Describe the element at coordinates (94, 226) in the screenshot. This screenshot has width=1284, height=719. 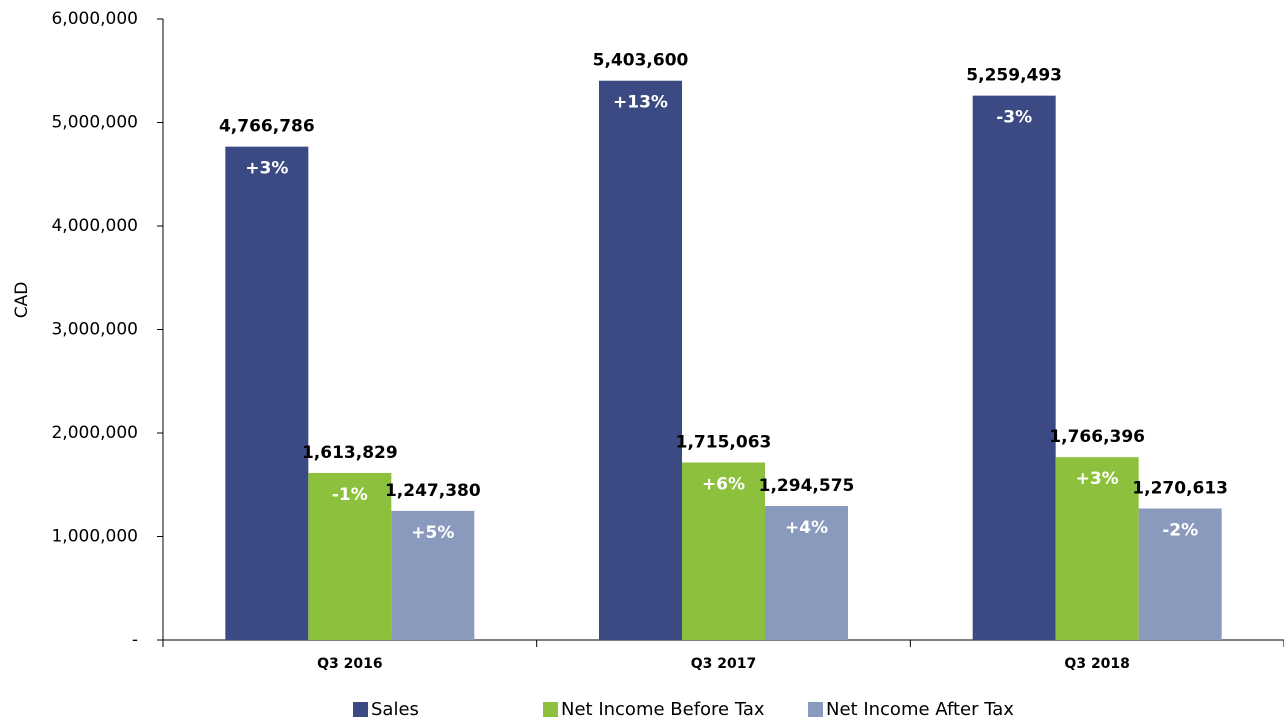
I see `y-tick-label: 4,000,000` at that location.